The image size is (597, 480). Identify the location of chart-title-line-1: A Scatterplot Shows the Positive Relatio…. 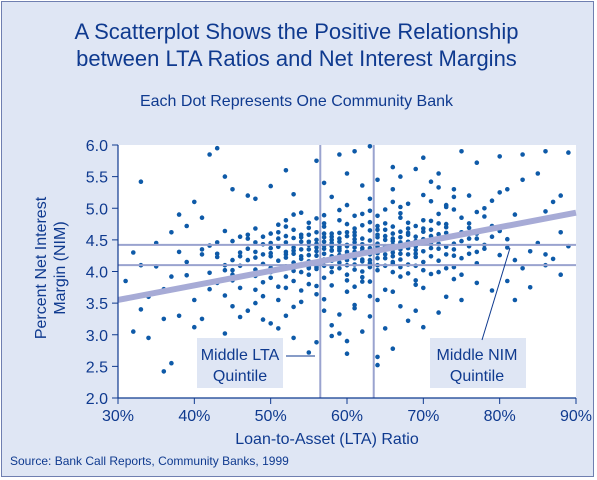
(296, 31).